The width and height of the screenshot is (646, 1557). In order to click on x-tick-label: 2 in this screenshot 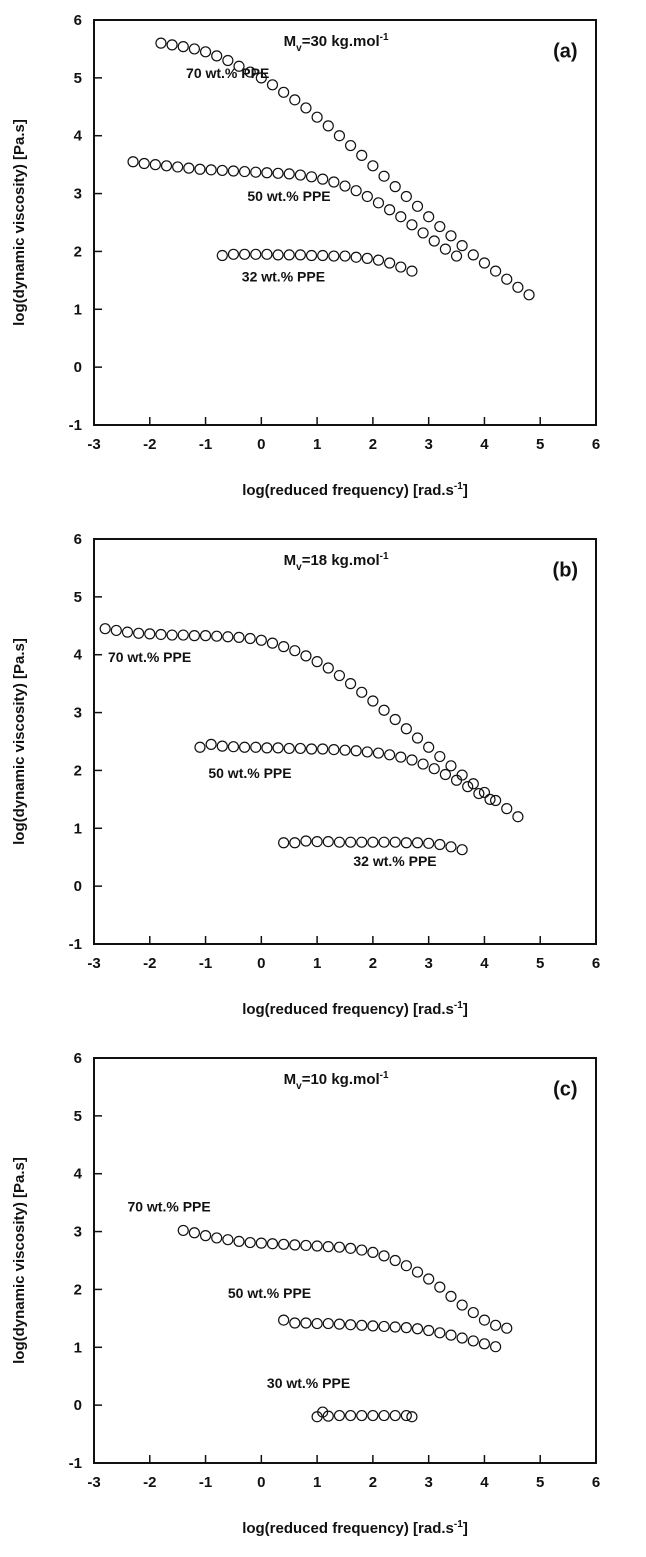, I will do `click(373, 1482)`.